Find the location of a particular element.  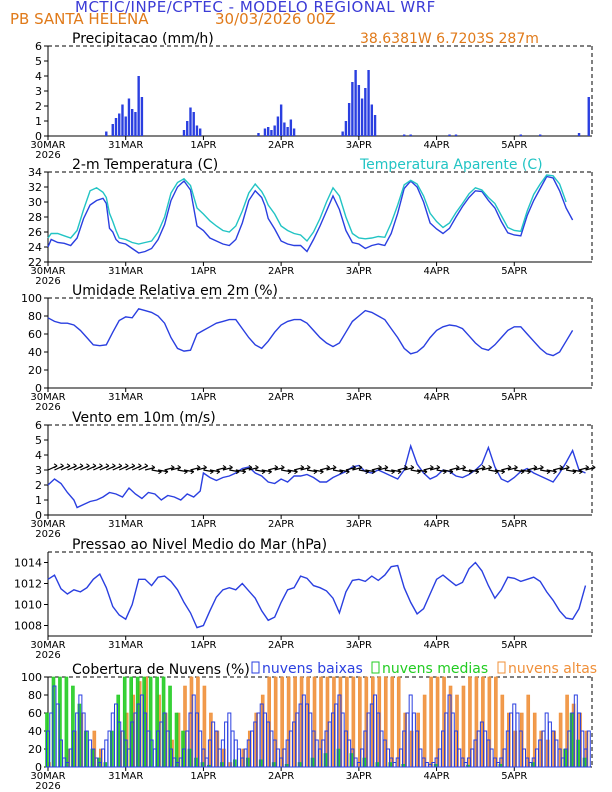

wind-xtick-label: 31MAR is located at coordinates (125, 524).